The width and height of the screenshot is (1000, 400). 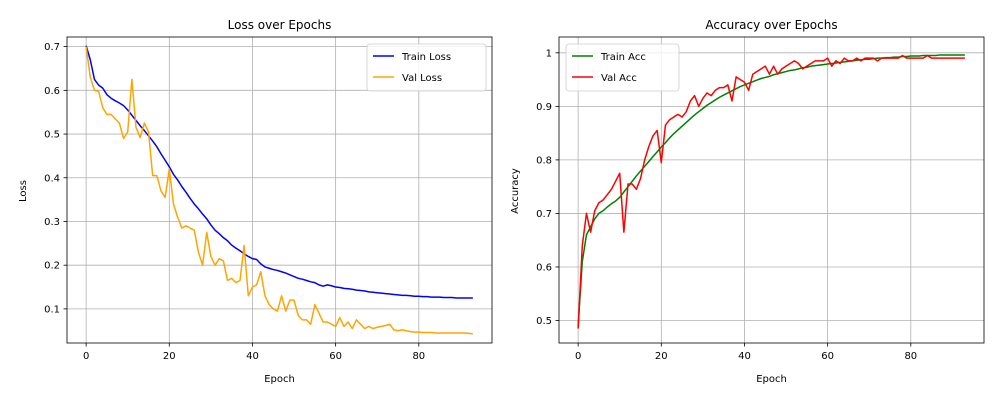 I want to click on loss-legend-label-val-loss: Val Loss, so click(x=422, y=78).